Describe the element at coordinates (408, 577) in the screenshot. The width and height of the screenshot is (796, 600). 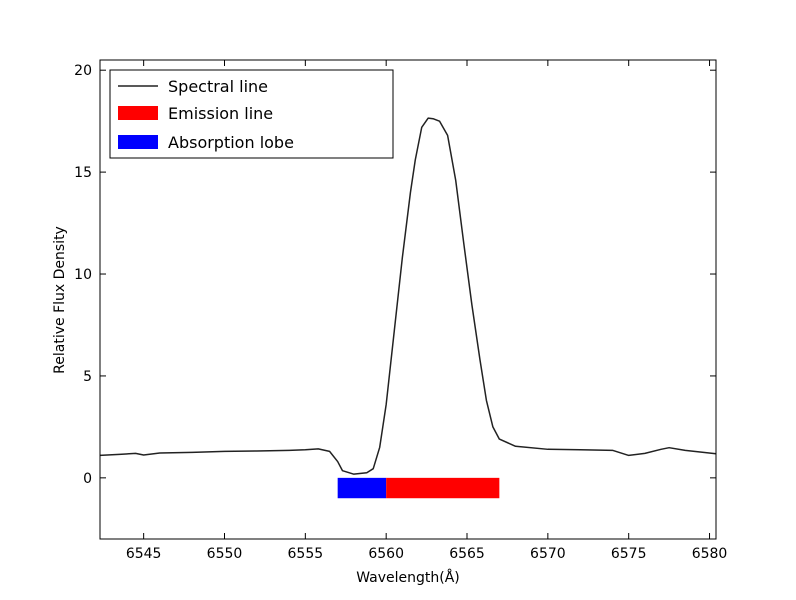
I see `x-axis-label: Wavelength(Å)` at that location.